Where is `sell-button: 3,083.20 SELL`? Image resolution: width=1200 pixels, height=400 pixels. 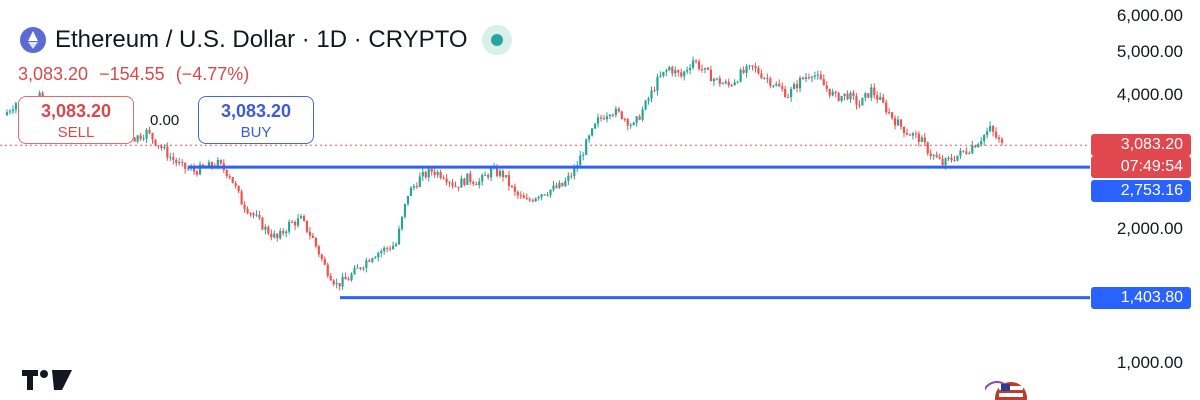 sell-button: 3,083.20 SELL is located at coordinates (76, 120).